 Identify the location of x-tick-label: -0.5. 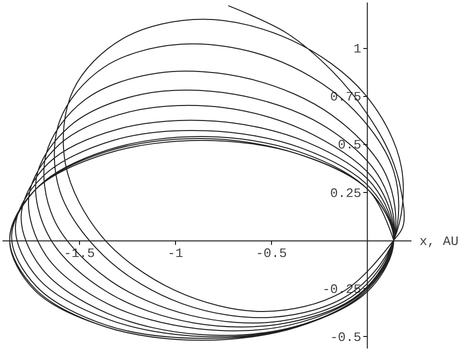
(271, 253).